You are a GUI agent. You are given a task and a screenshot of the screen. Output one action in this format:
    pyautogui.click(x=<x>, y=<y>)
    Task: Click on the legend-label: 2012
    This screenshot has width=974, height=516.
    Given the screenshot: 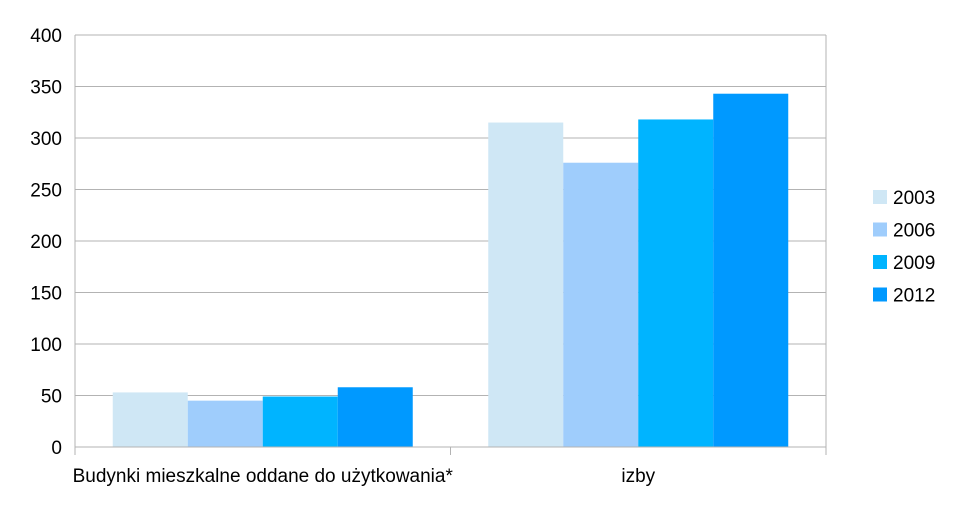 What is the action you would take?
    pyautogui.click(x=914, y=296)
    